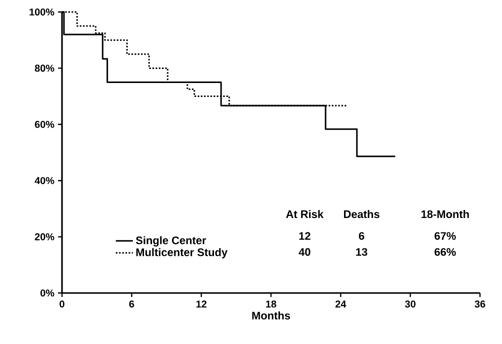 This screenshot has height=344, width=502. What do you see at coordinates (44, 180) in the screenshot?
I see `y-tick-label: 40%` at bounding box center [44, 180].